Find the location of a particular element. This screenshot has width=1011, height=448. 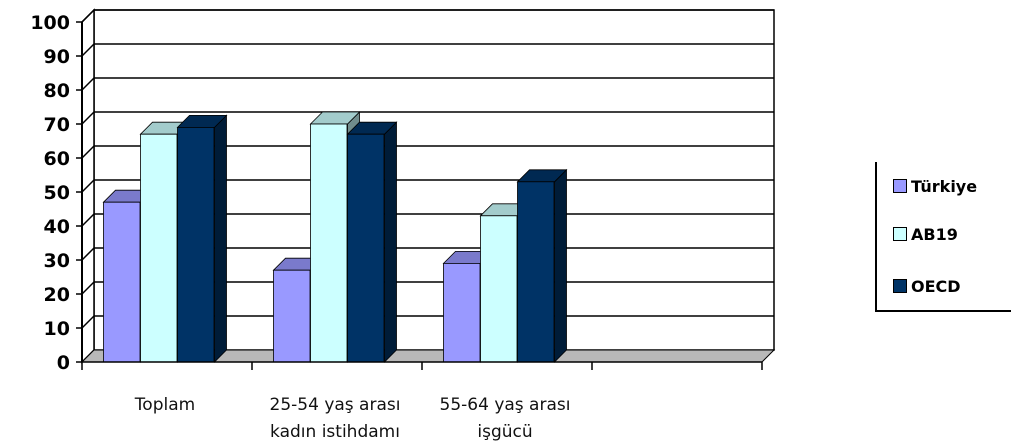

x-category-label: işgücü is located at coordinates (504, 432).